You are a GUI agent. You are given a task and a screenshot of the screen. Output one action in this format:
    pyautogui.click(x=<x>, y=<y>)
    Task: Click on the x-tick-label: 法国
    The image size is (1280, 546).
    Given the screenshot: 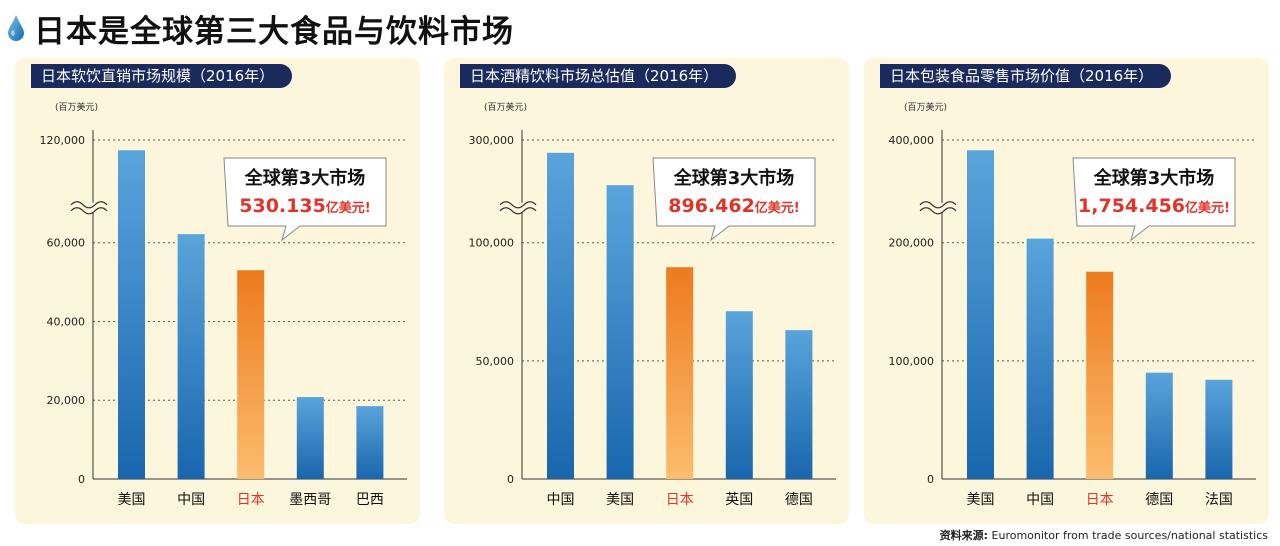 What is the action you would take?
    pyautogui.click(x=1219, y=500)
    